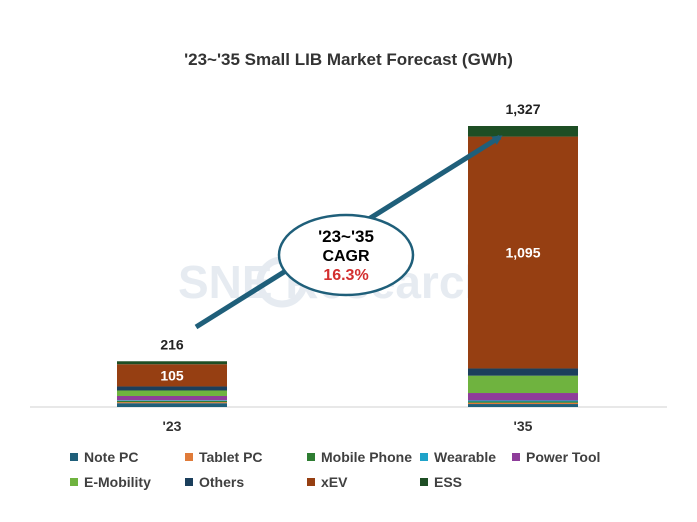 The width and height of the screenshot is (697, 522). I want to click on segment-value-label: 1,095, so click(522, 253).